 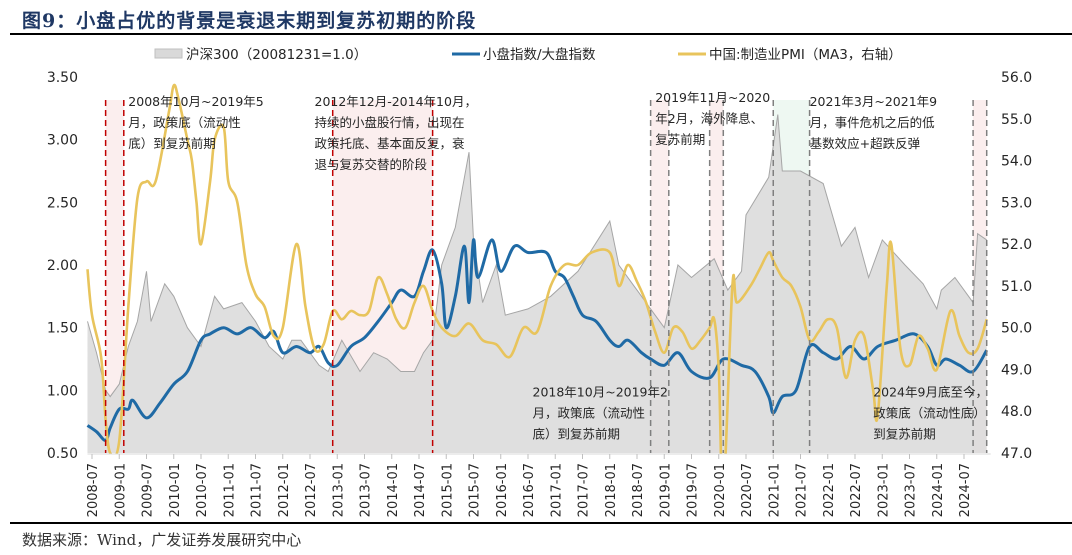 I want to click on legend-ratio: 小盘指数/大盘指数, so click(x=524, y=54).